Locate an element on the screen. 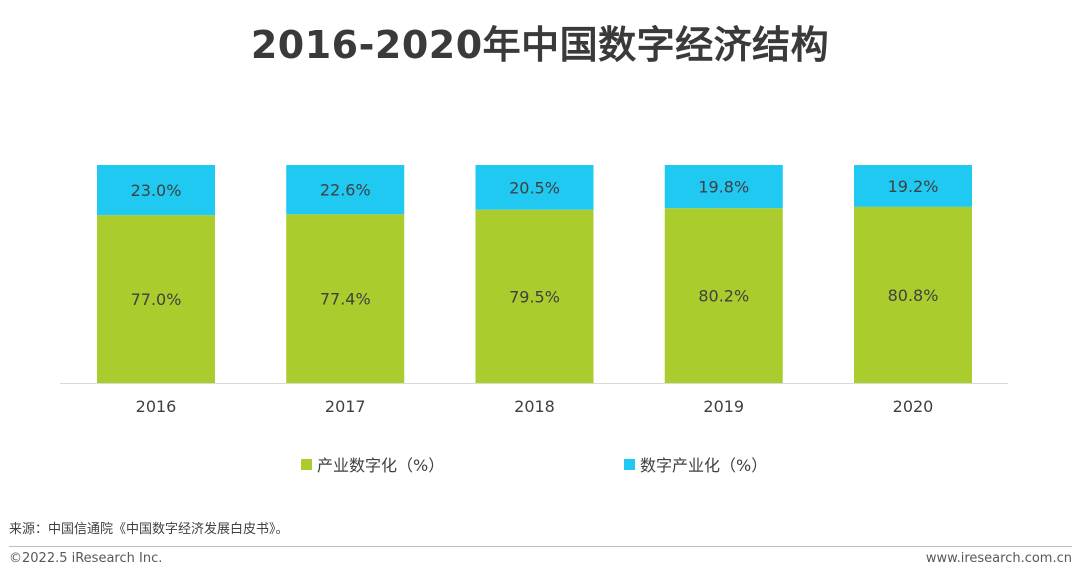  data-label-2017-series-1: 22.6% is located at coordinates (345, 190).